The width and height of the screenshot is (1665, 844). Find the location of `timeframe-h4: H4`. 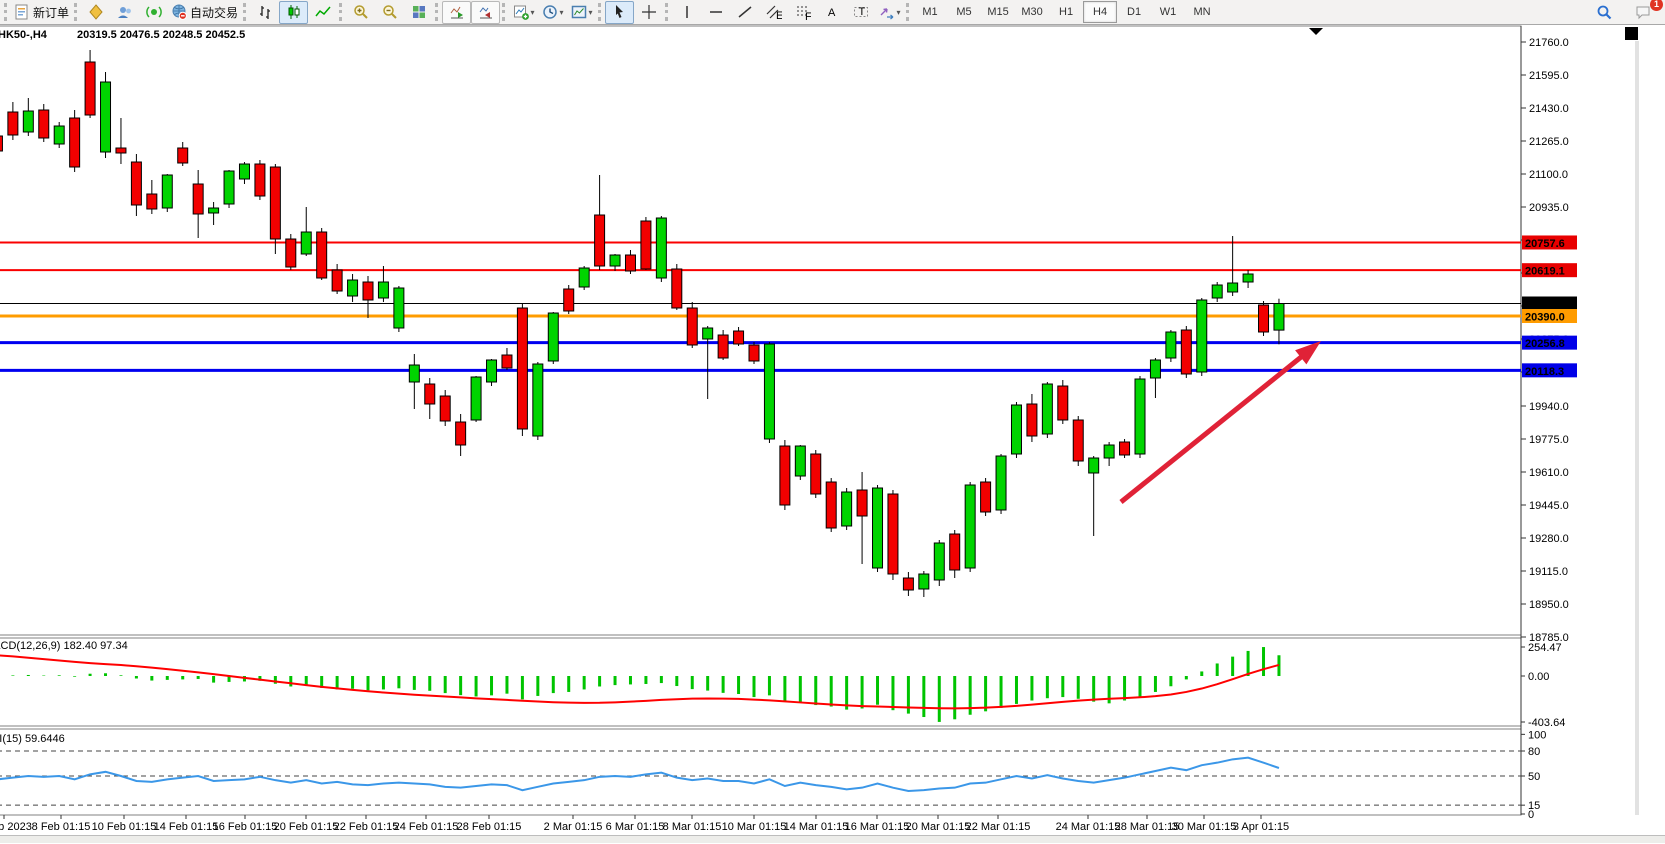

timeframe-h4: H4 is located at coordinates (1100, 12).